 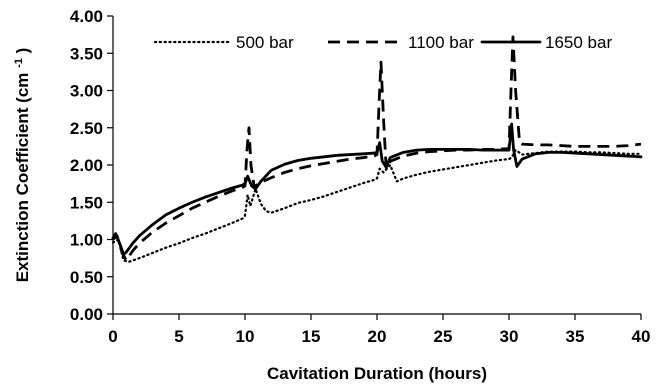 I want to click on legend-1650-bar-label: 1650 bar, so click(x=578, y=42).